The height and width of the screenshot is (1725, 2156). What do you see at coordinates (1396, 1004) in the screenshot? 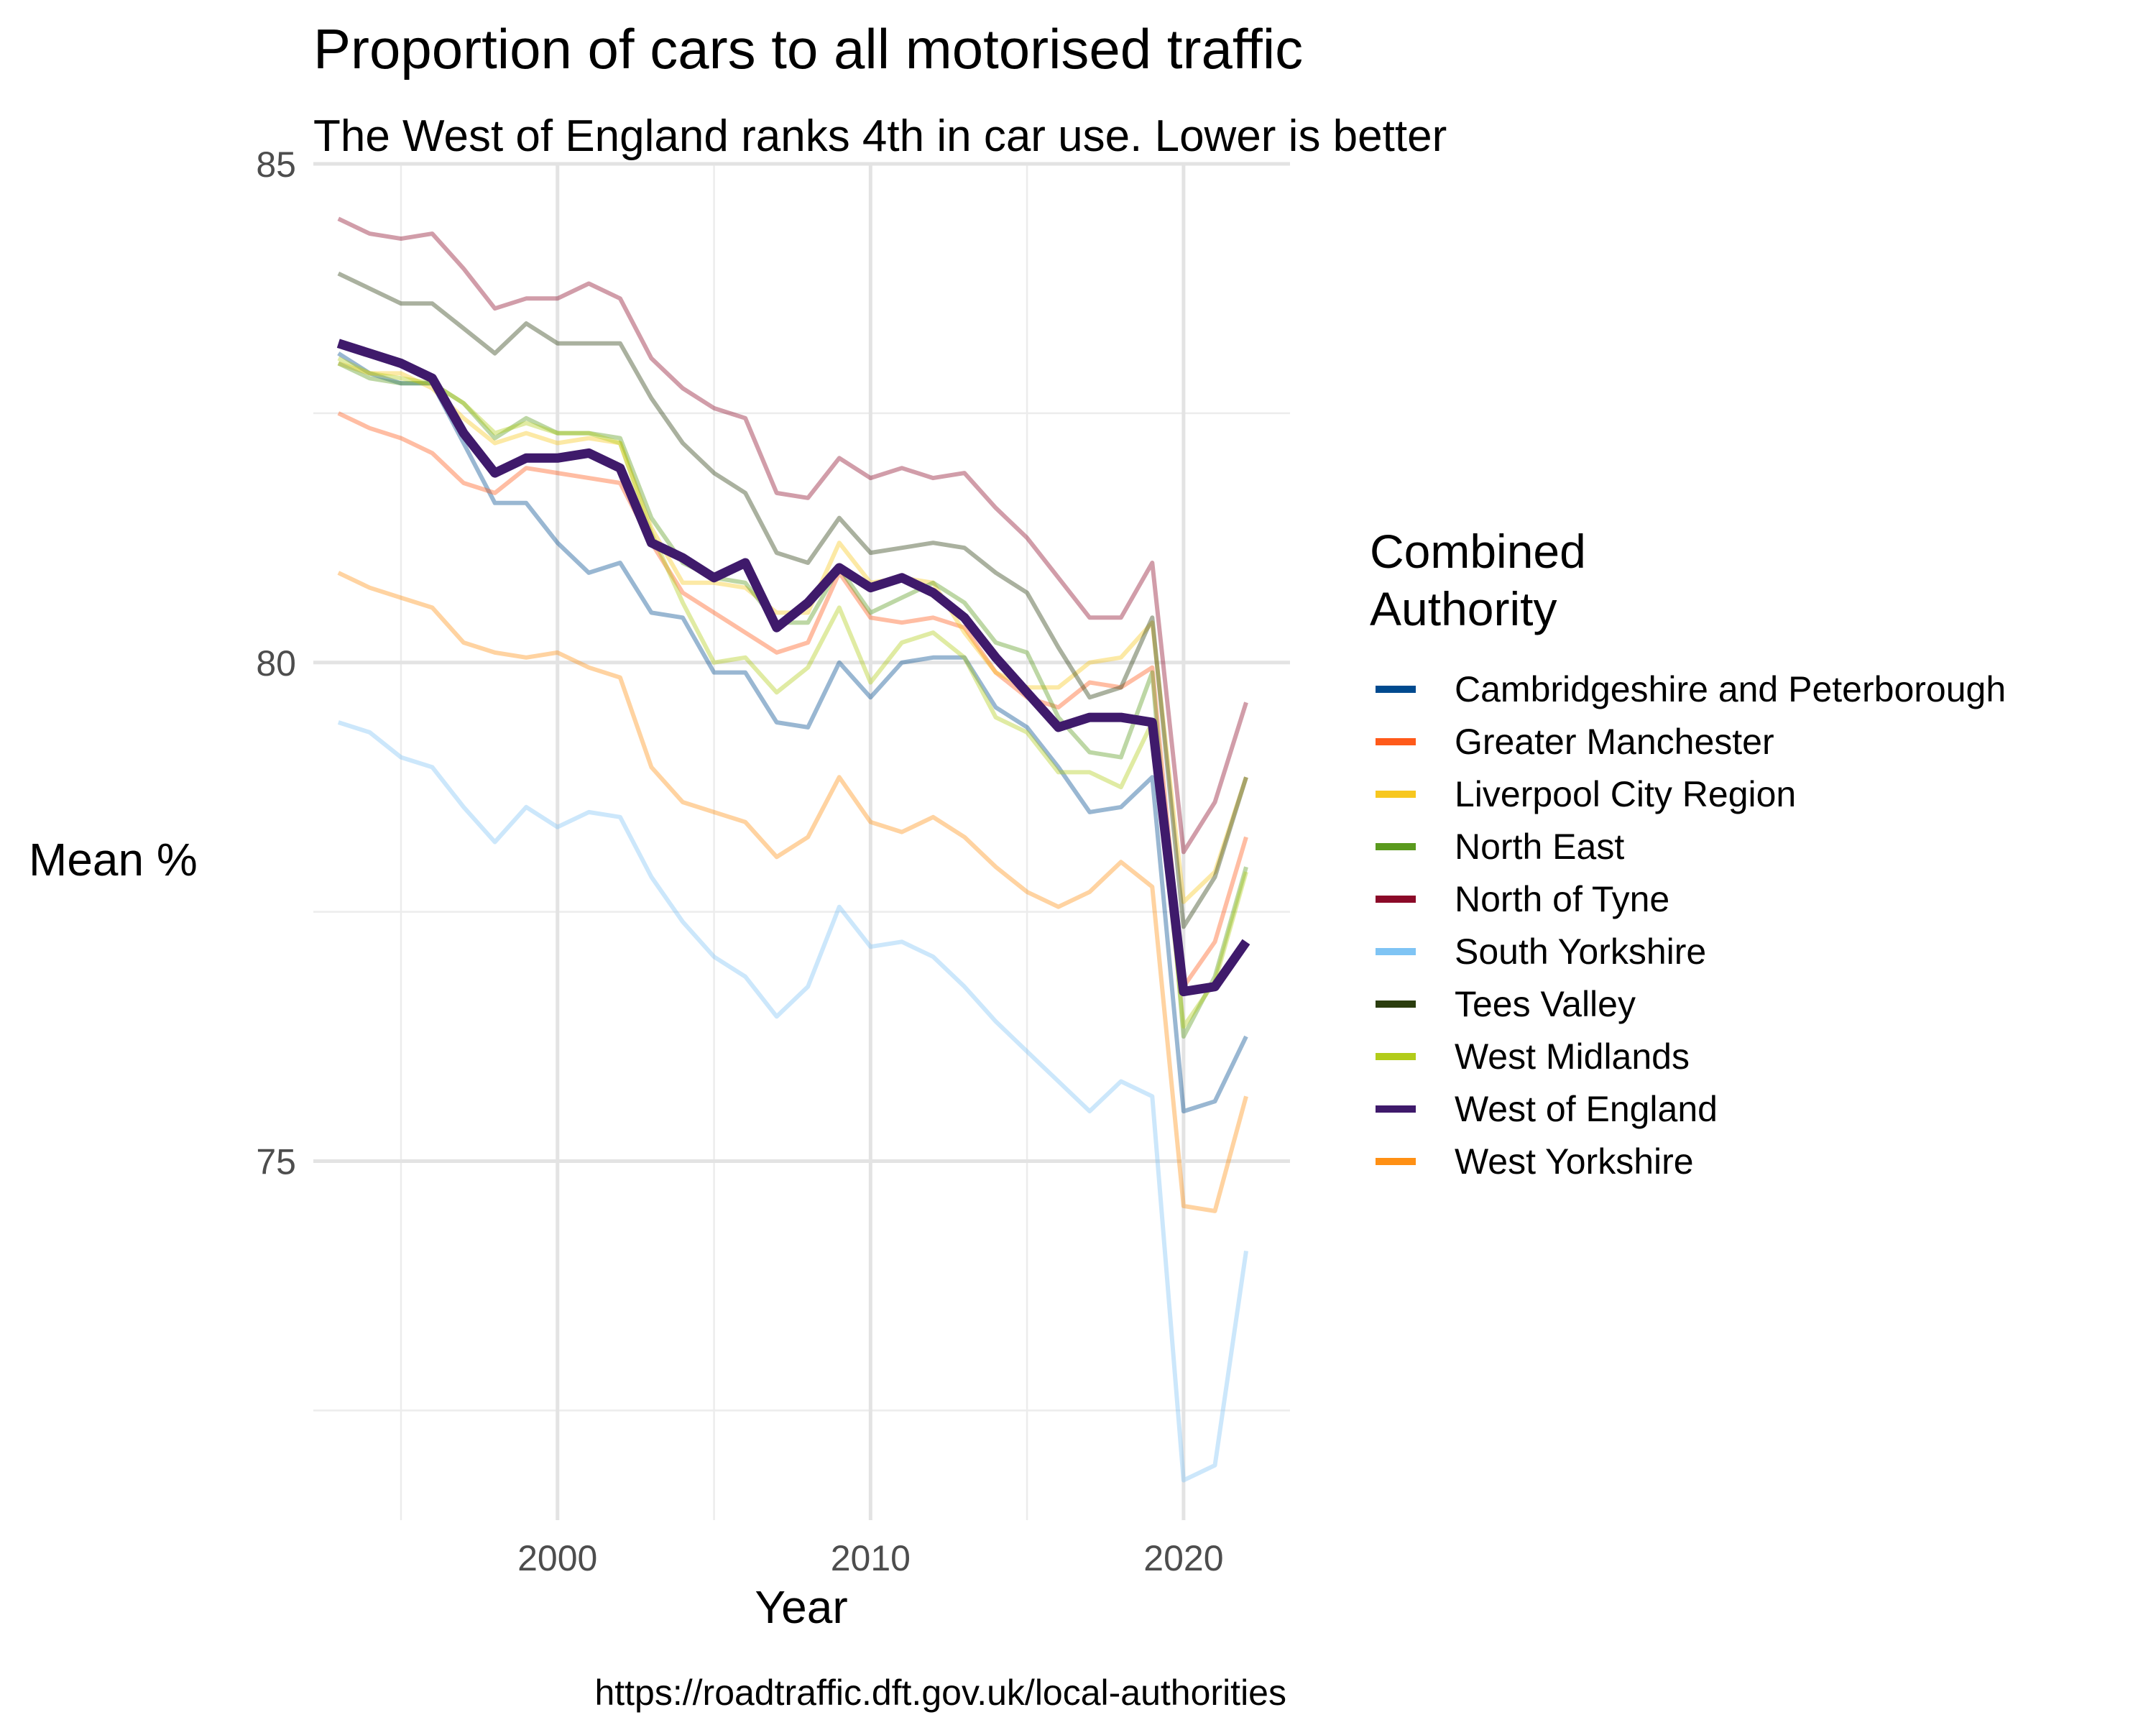
I see `legend-key-tees-valley` at bounding box center [1396, 1004].